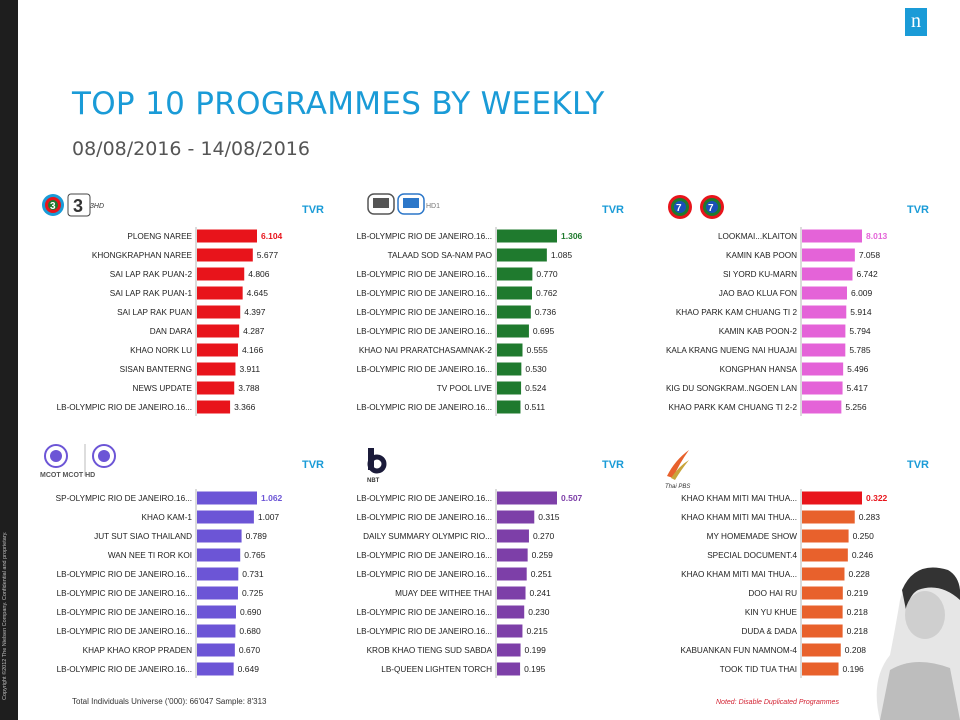 This screenshot has height=720, width=960. What do you see at coordinates (546, 312) in the screenshot?
I see `value-label: 0.736` at bounding box center [546, 312].